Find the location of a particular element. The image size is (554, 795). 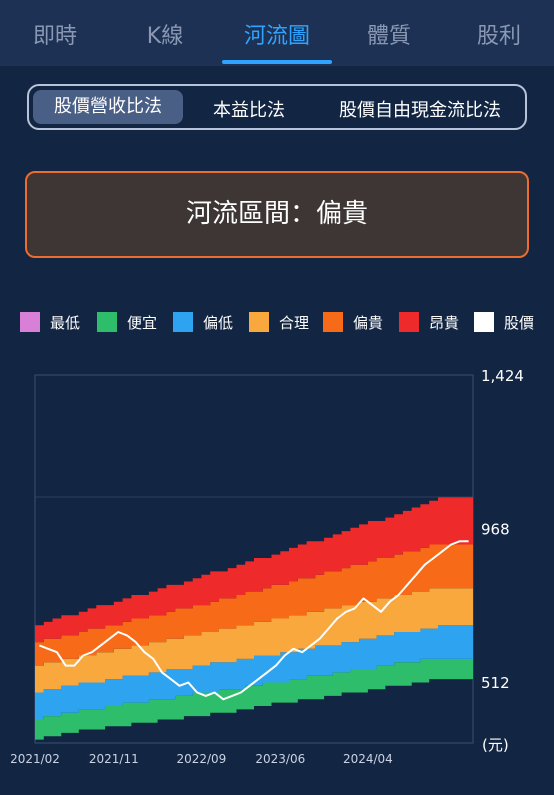

method-segmented-control: 股價營收比法 本益比法 股價自由現金流比法 is located at coordinates (277, 107).